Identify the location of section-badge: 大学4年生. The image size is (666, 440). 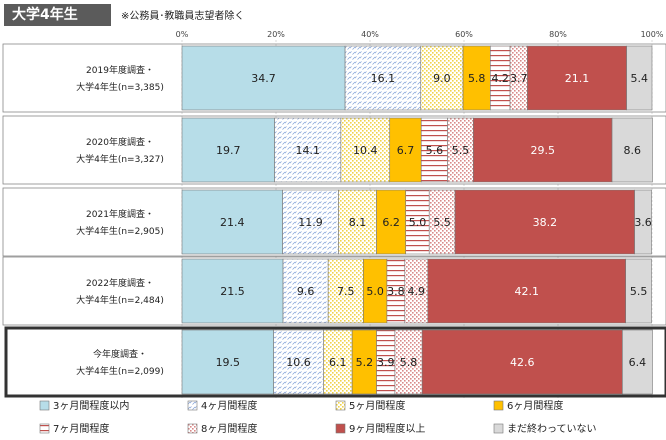
(57, 15).